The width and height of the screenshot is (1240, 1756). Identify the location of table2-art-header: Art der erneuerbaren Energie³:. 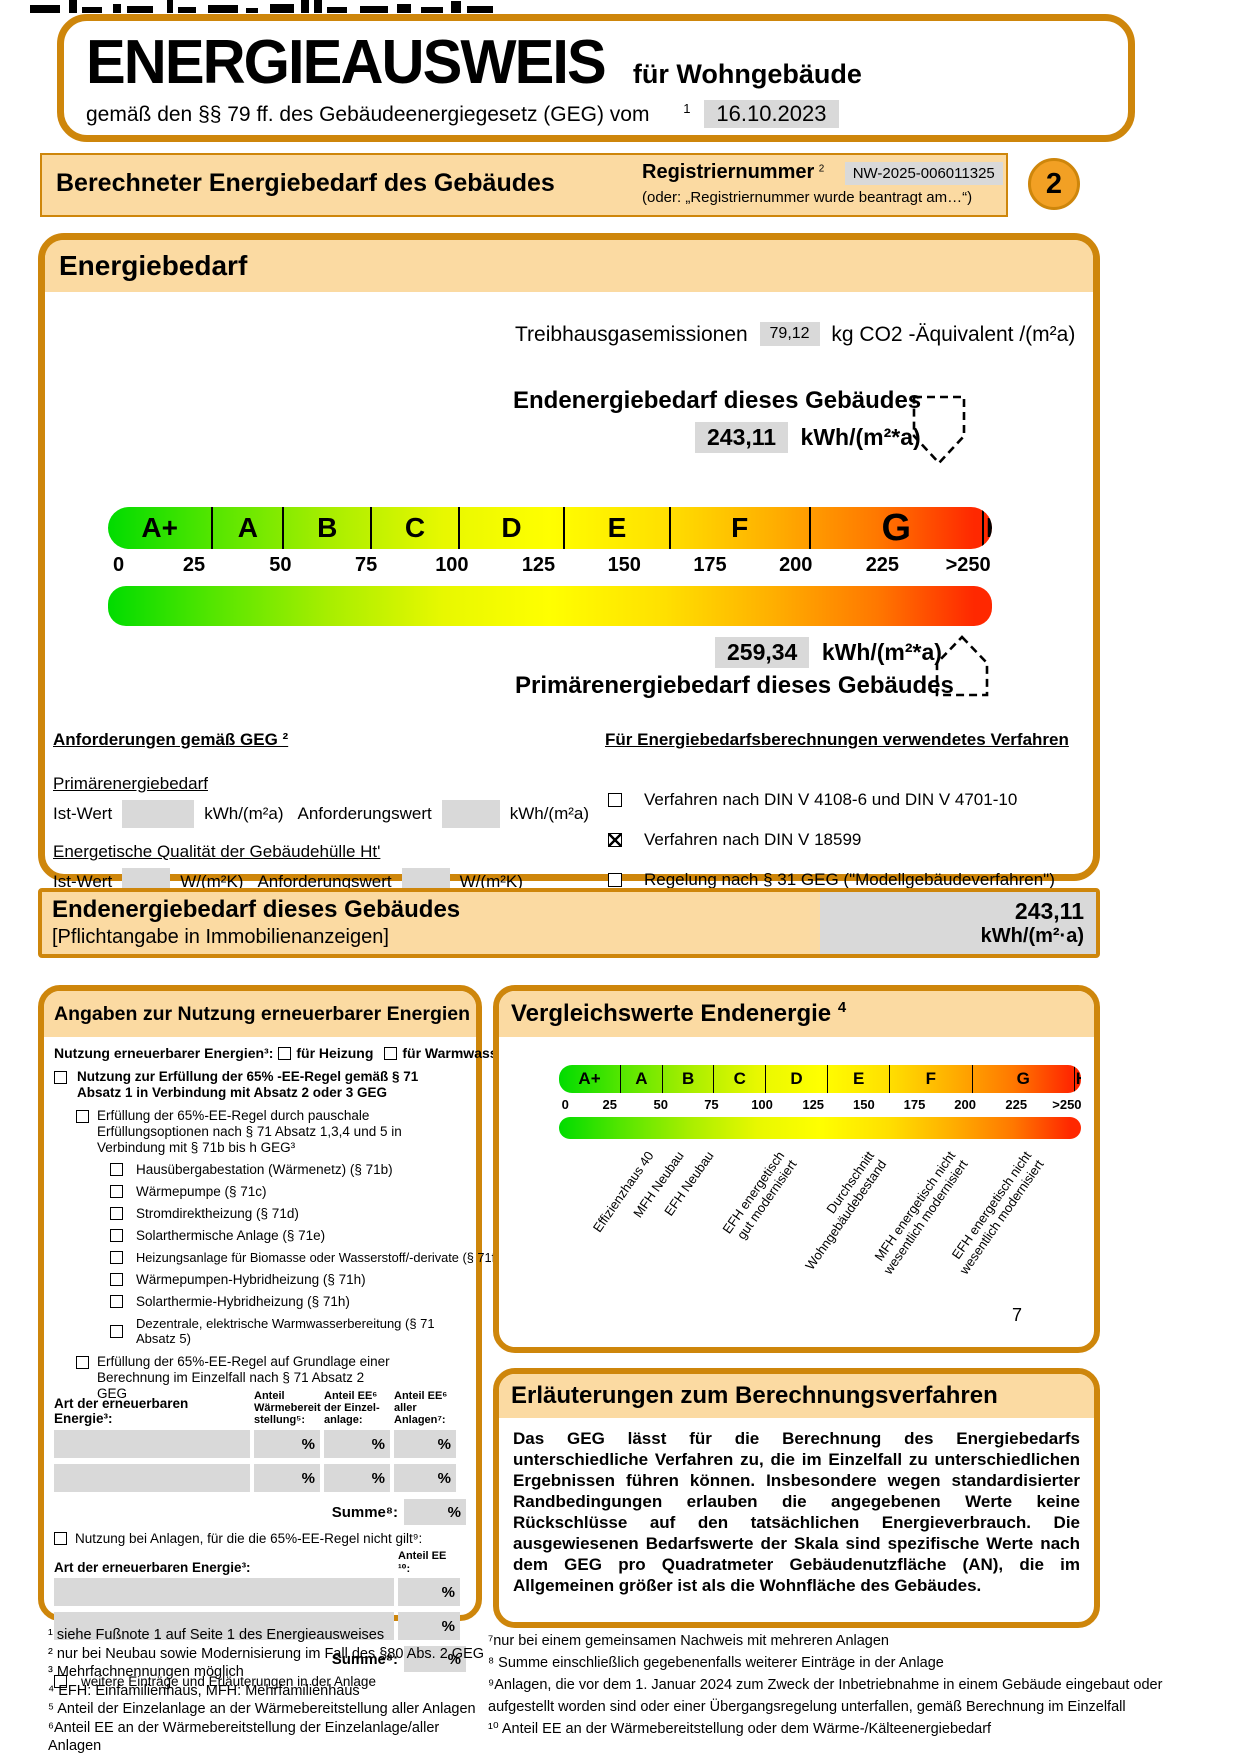
(152, 1567).